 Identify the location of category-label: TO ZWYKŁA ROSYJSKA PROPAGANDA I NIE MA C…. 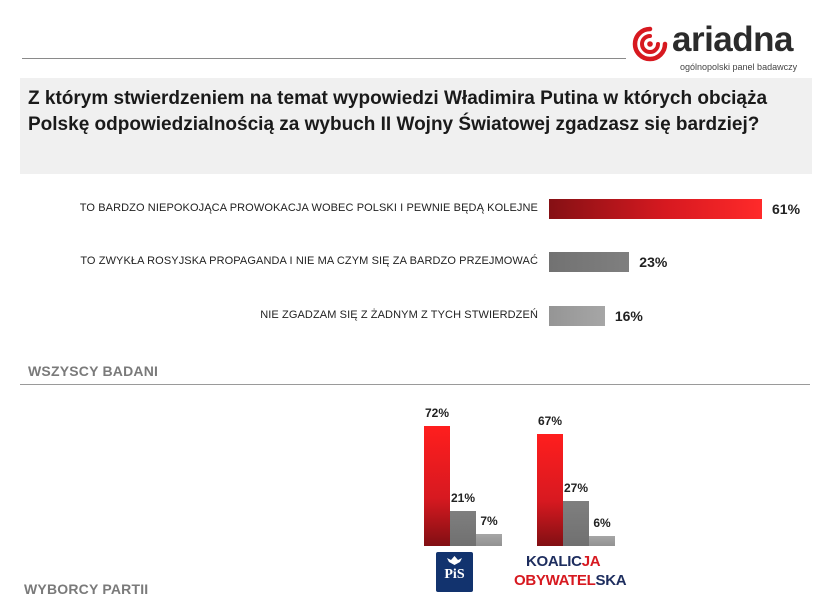
(309, 261).